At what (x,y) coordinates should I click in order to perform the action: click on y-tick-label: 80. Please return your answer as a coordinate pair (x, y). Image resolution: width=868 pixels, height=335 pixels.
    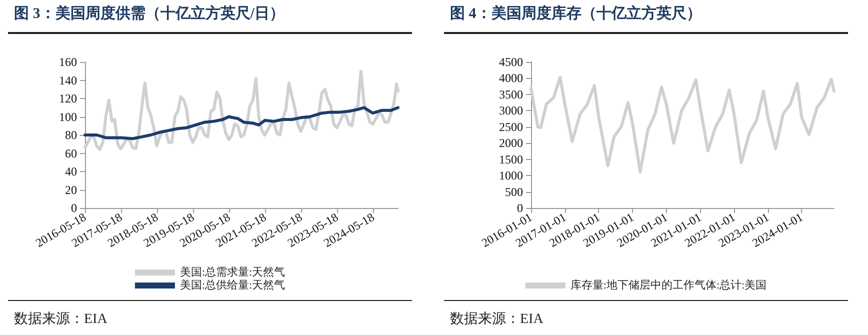
    Looking at the image, I should click on (71, 135).